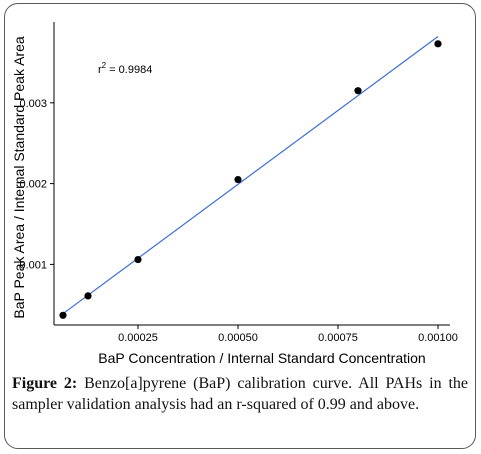 This screenshot has width=481, height=454. I want to click on x-tick-label: 0.00050, so click(238, 338).